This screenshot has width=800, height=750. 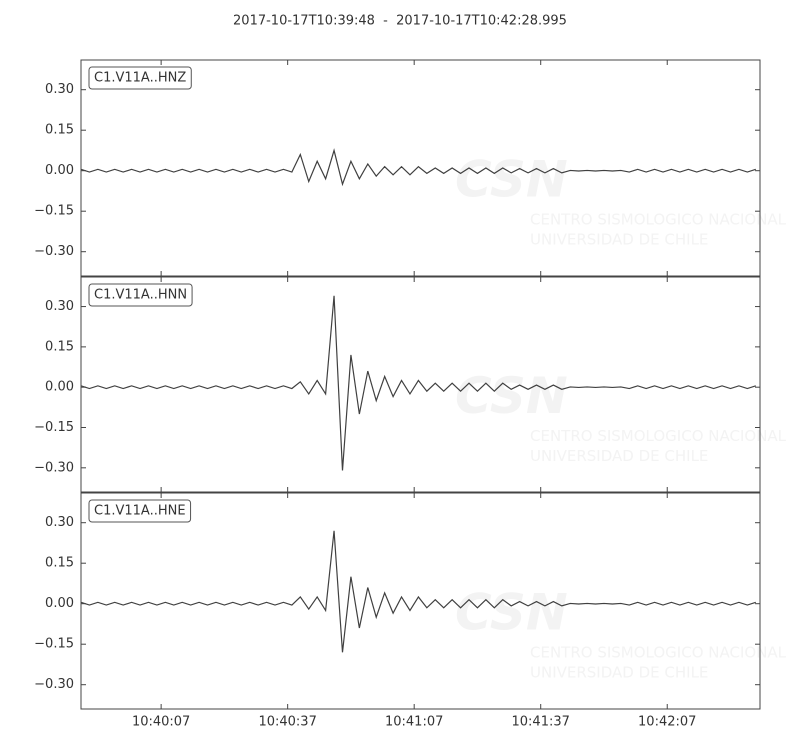 What do you see at coordinates (667, 722) in the screenshot?
I see `x-tick-label: 10:42:07` at bounding box center [667, 722].